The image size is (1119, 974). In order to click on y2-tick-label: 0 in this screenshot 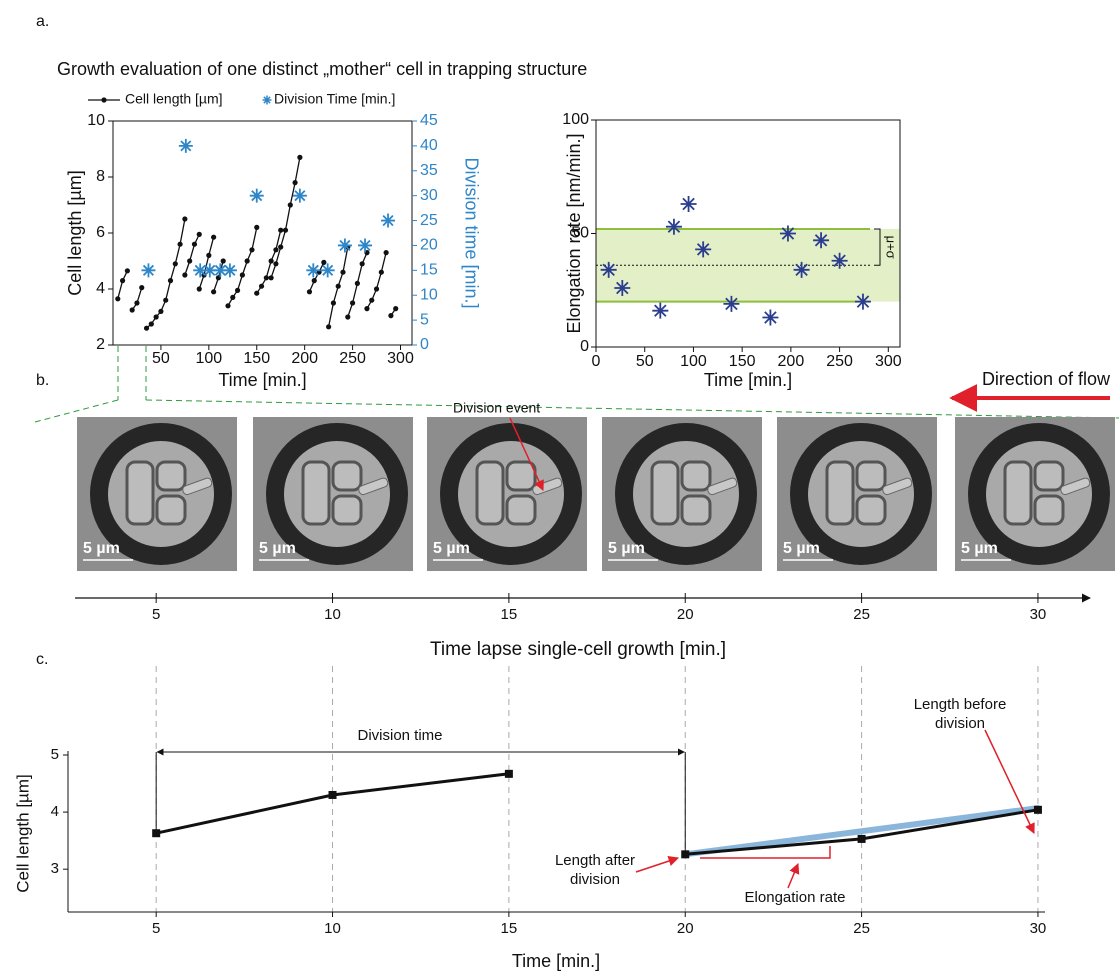, I will do `click(424, 344)`.